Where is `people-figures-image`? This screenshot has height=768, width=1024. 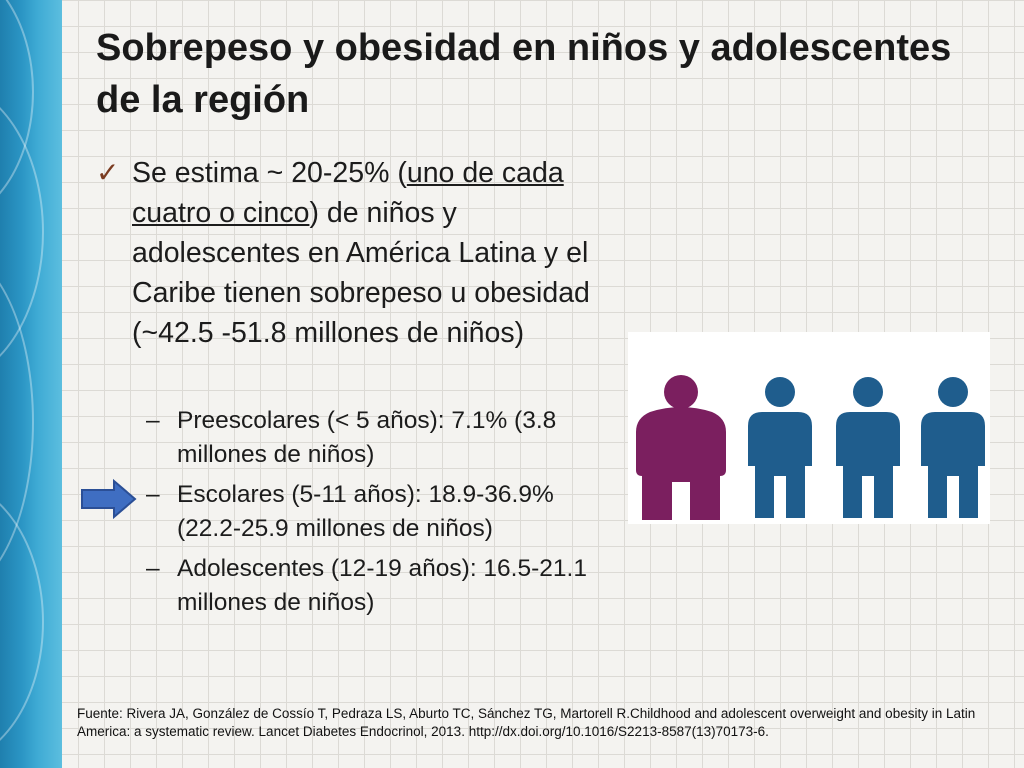 people-figures-image is located at coordinates (809, 428).